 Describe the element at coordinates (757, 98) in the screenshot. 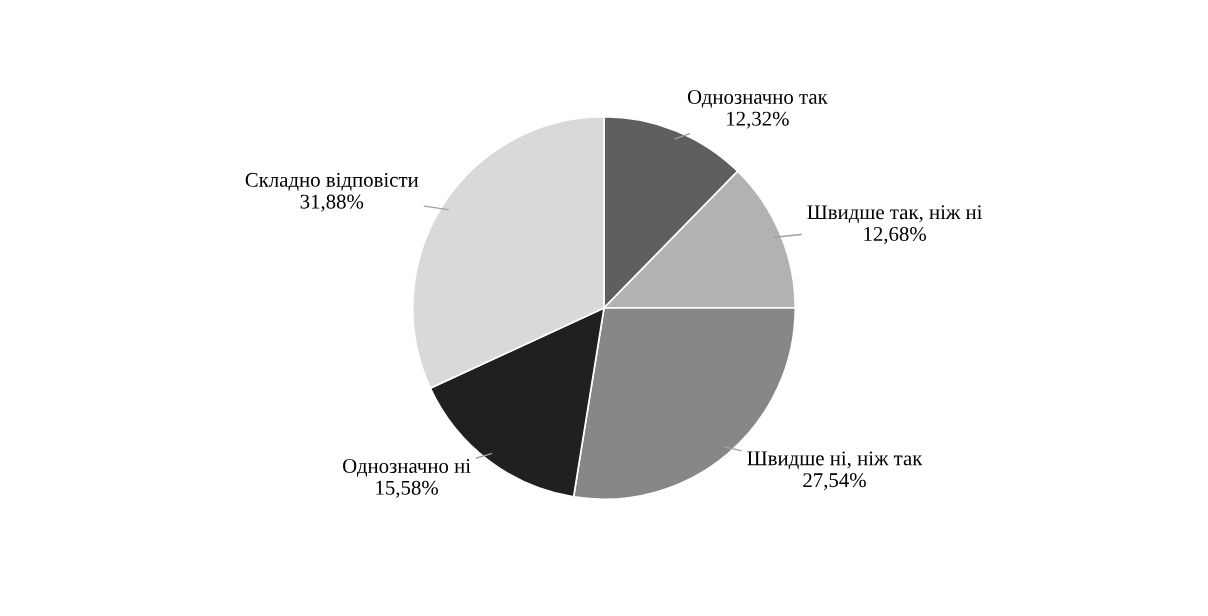

I see `slice-label: Однозначно так` at that location.